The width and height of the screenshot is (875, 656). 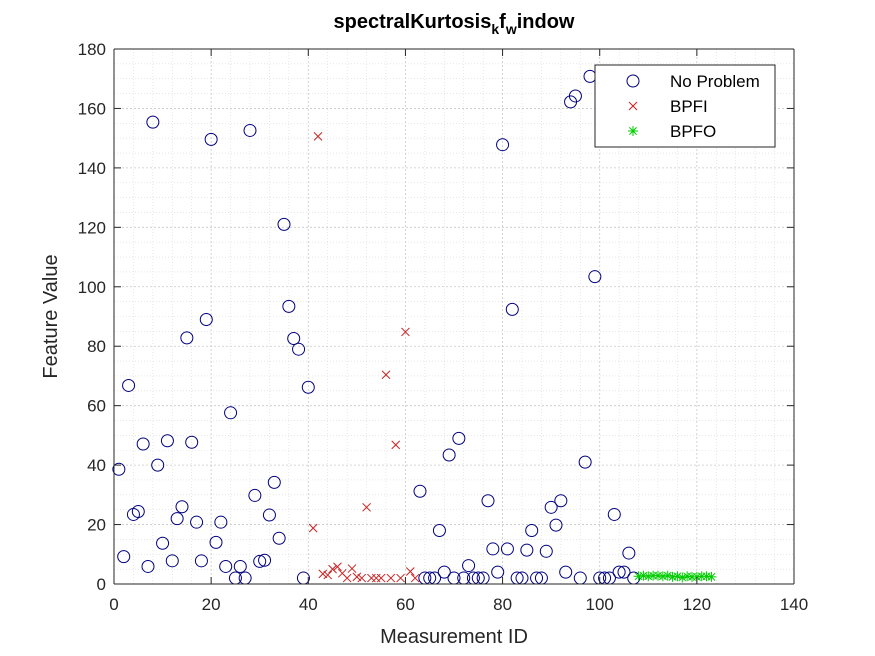 I want to click on series-star, so click(x=675, y=576).